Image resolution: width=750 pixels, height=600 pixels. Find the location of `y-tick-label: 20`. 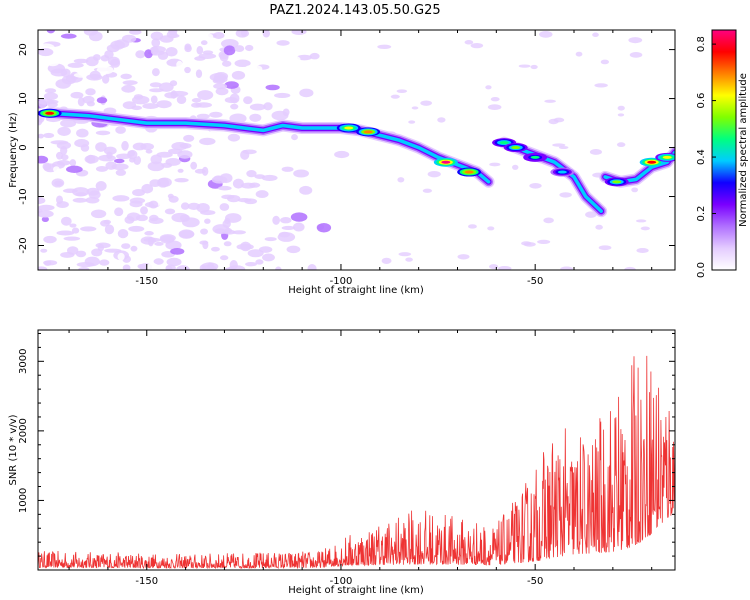

y-tick-label: 20 is located at coordinates (23, 49).